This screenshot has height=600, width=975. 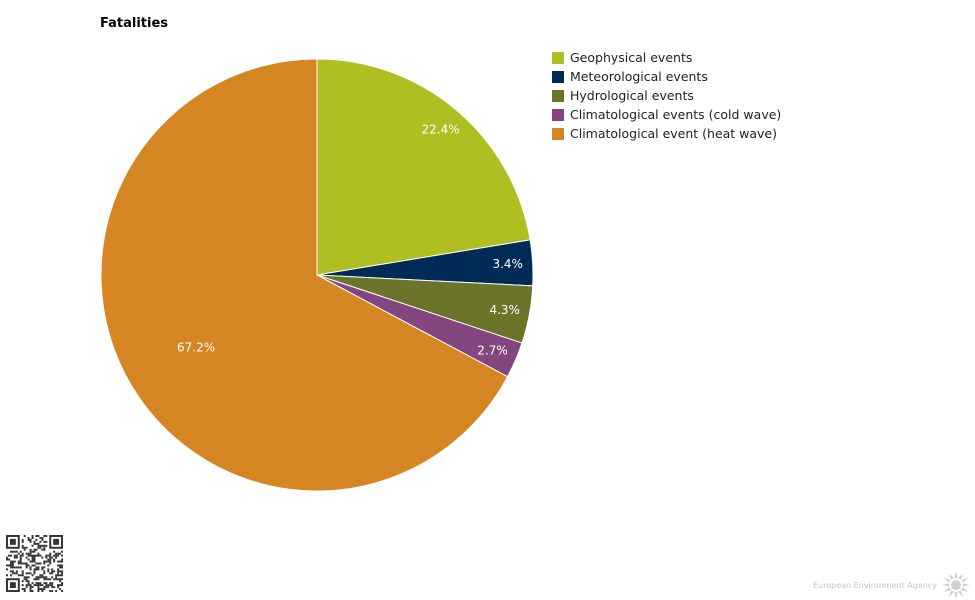 I want to click on eea-logo: European Environment Agency, so click(x=892, y=585).